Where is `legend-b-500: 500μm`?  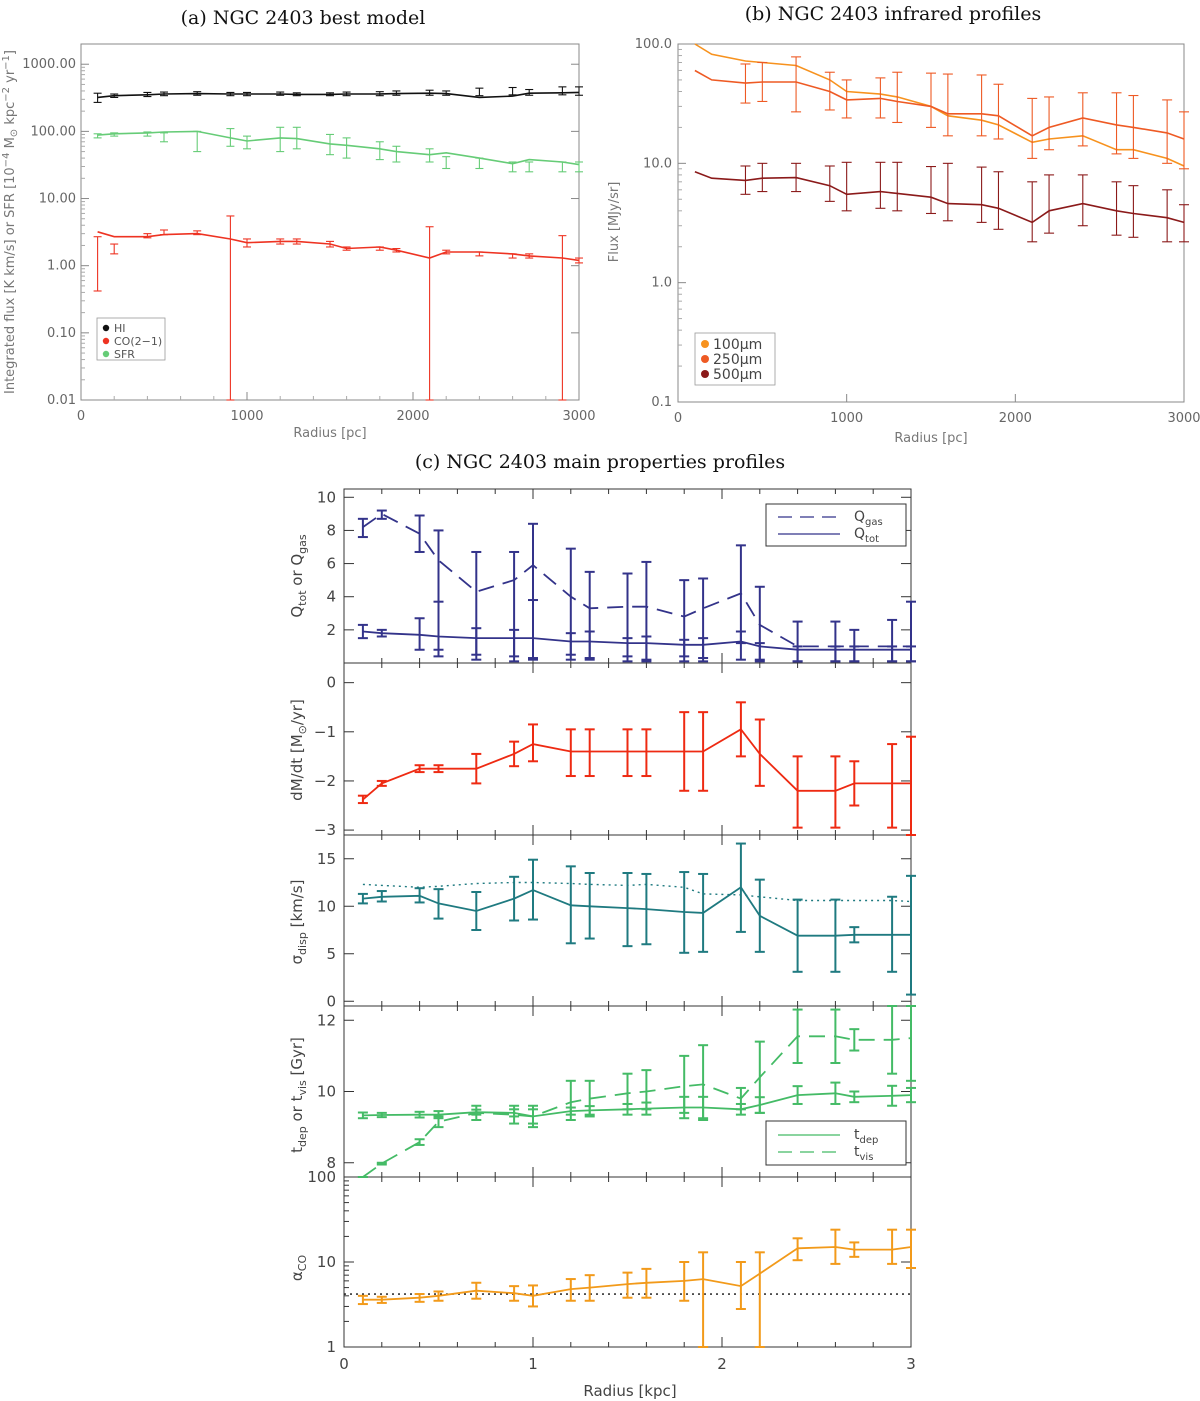
legend-b-500: 500μm is located at coordinates (737, 375).